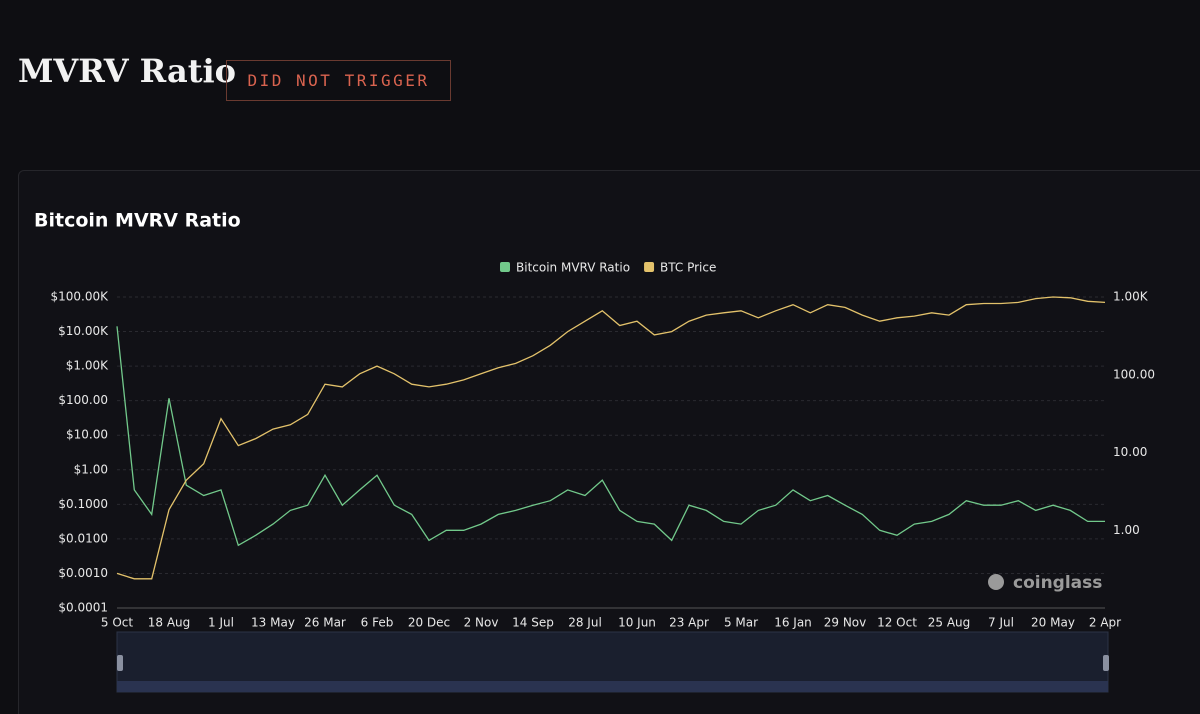  What do you see at coordinates (377, 623) in the screenshot?
I see `x-tick-label: 6 Feb` at bounding box center [377, 623].